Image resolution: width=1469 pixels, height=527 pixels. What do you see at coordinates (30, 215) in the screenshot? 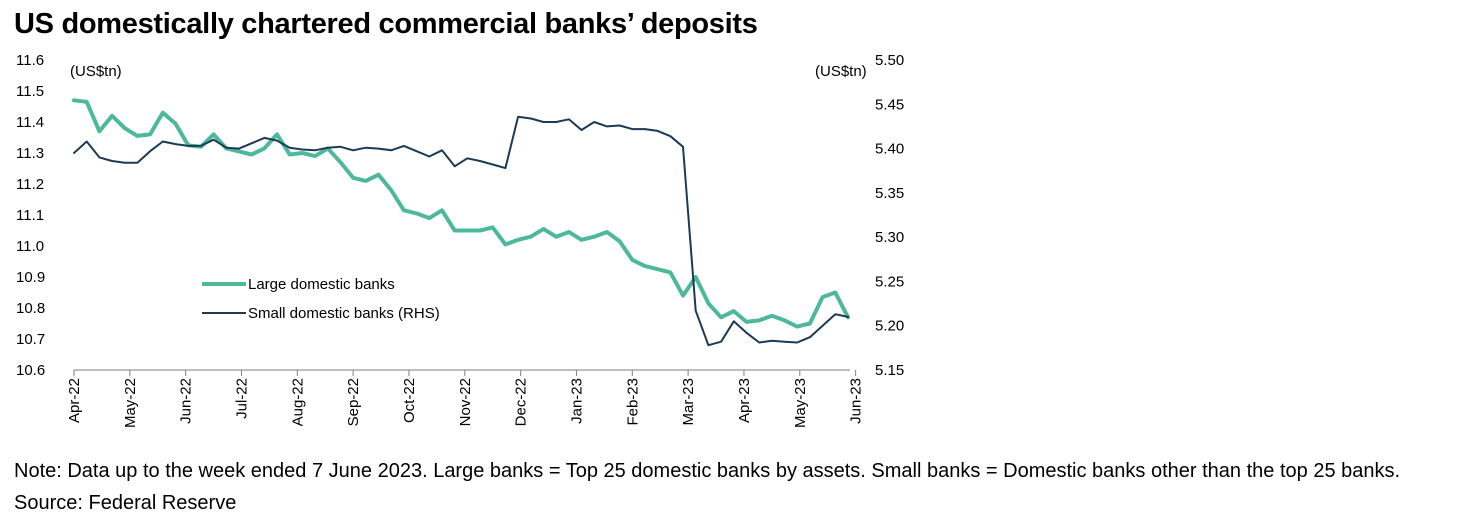
I see `left-axis-tick-label: 11.1` at bounding box center [30, 215].